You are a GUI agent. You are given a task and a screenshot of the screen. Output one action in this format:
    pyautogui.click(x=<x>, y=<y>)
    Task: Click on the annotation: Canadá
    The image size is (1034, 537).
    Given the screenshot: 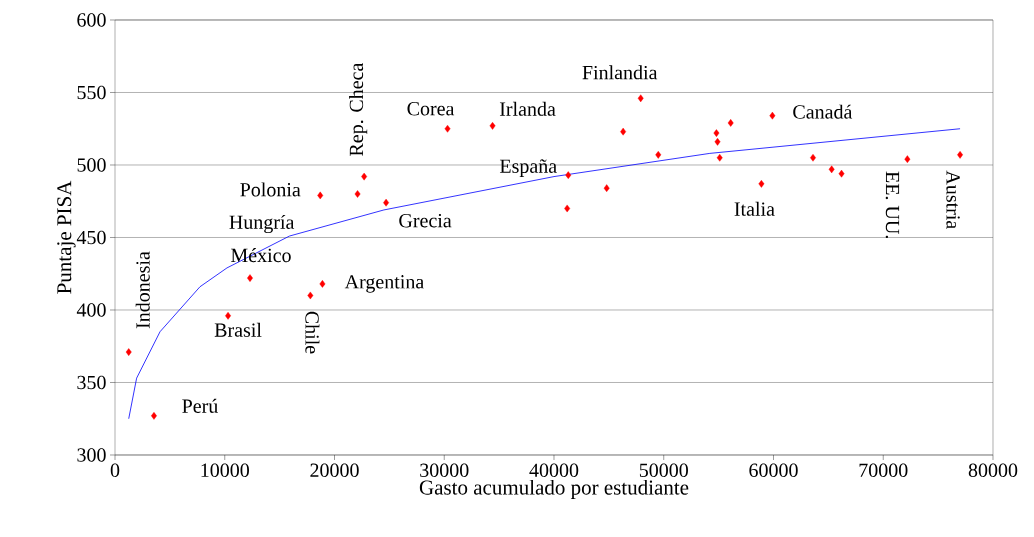 What is the action you would take?
    pyautogui.click(x=823, y=111)
    